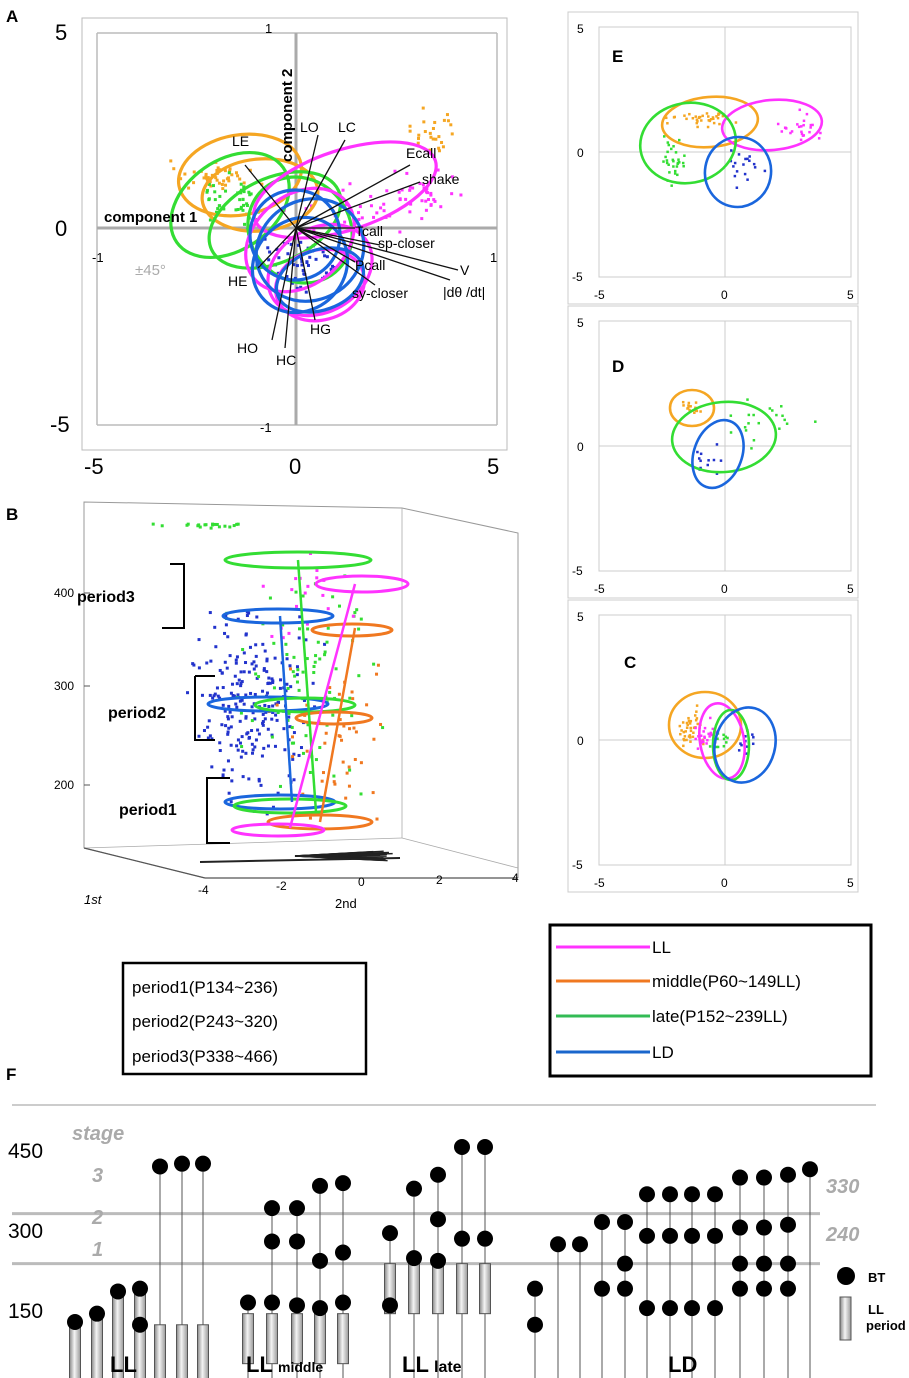  What do you see at coordinates (106, 597) in the screenshot?
I see `b-period3-label: period3` at bounding box center [106, 597].